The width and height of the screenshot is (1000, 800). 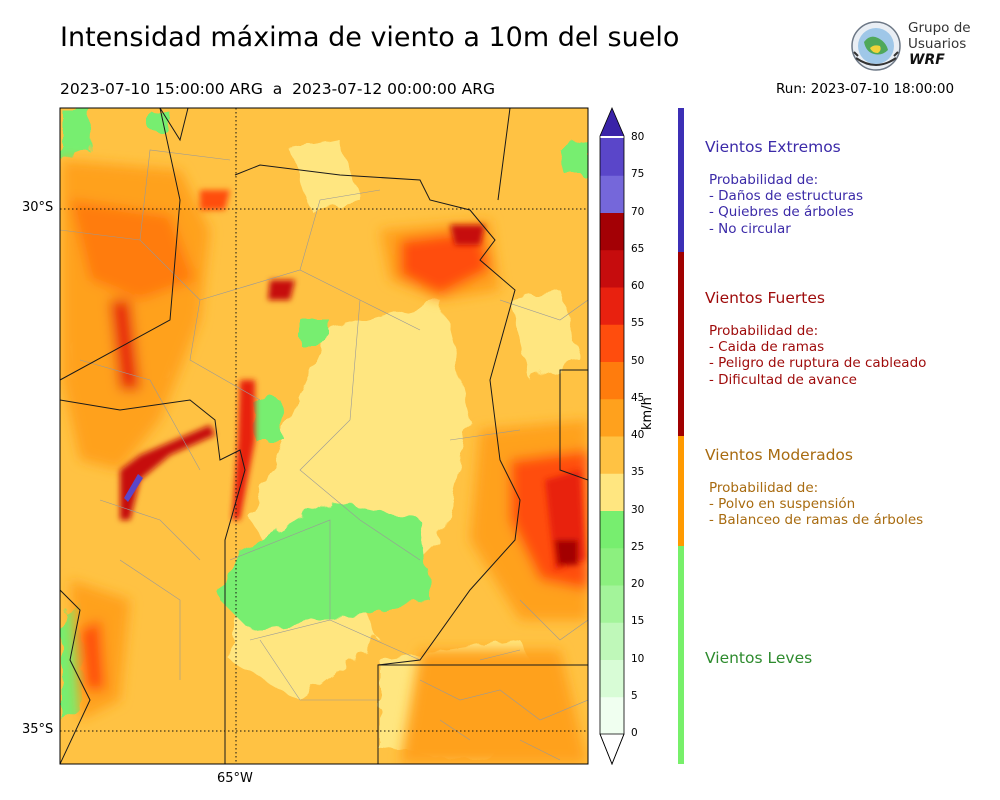 I want to click on category-line: - Caida de ramas, so click(x=767, y=347).